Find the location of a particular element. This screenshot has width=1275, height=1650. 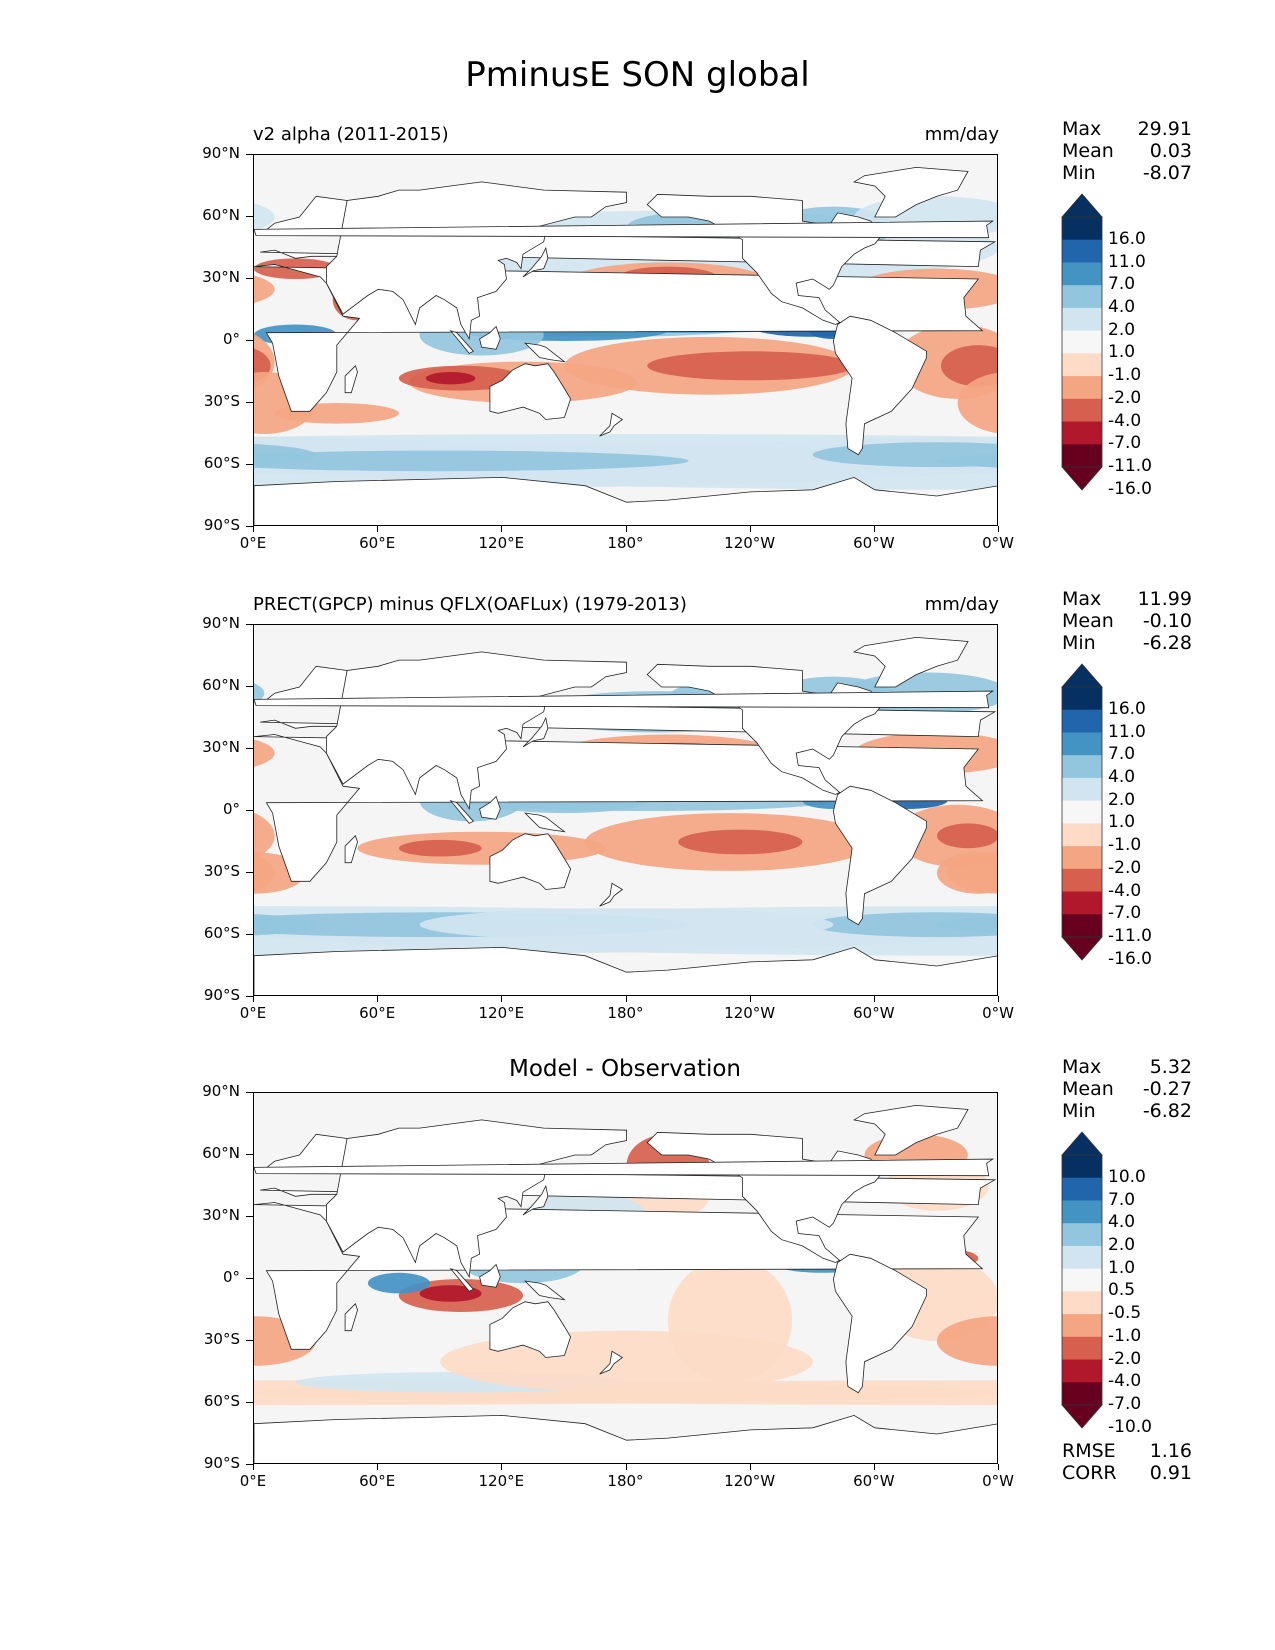

map-canvas is located at coordinates (625, 340).